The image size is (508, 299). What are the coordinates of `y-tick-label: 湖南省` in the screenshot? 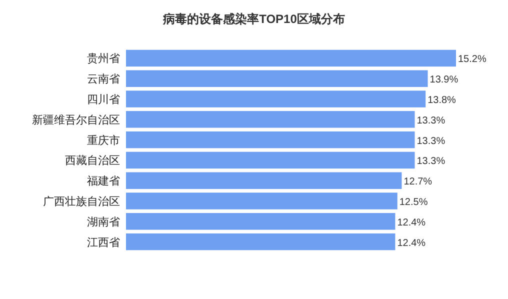 It's located at (103, 221).